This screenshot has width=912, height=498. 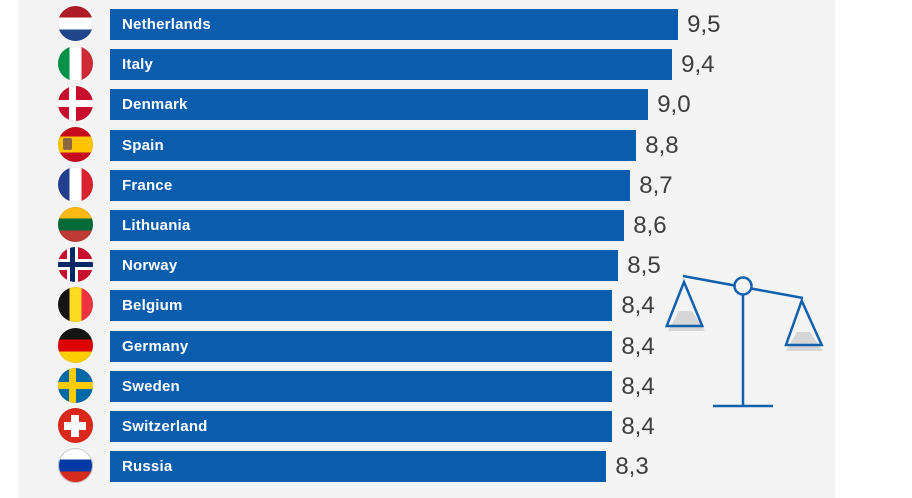 What do you see at coordinates (75, 23) in the screenshot?
I see `netherlands-flag-icon` at bounding box center [75, 23].